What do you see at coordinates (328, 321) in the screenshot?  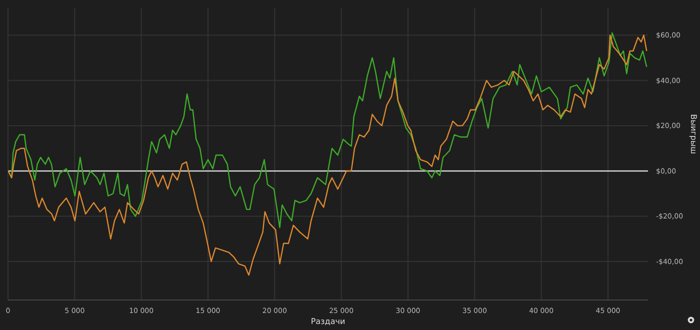 I see `x-axis-title: Раздачи` at bounding box center [328, 321].